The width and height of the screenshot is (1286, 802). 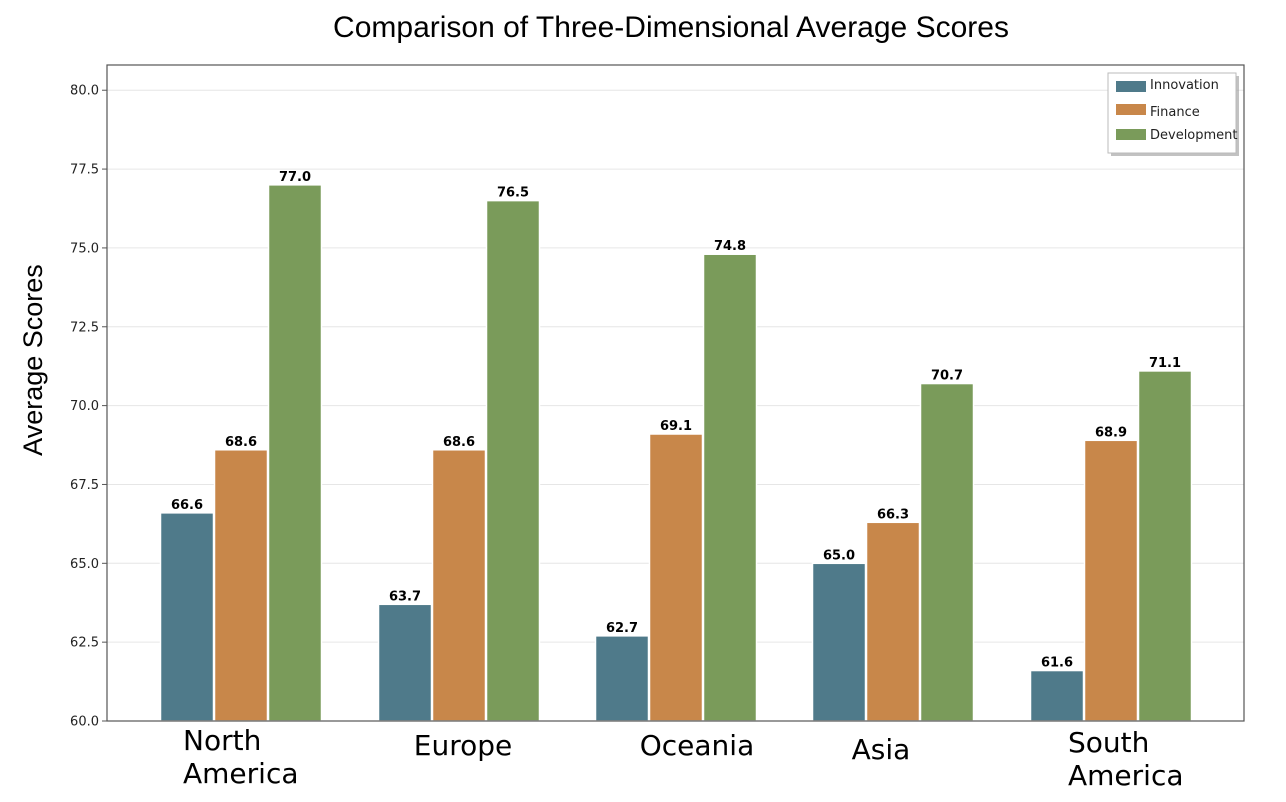 I want to click on data-label: 71.1, so click(x=1165, y=363).